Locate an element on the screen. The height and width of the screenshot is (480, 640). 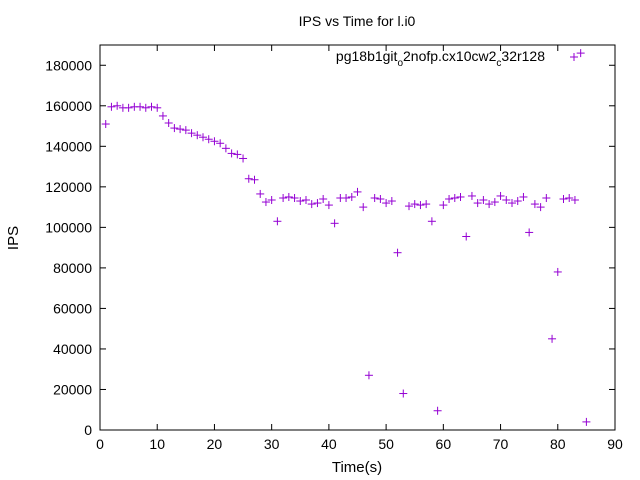
x-tick-label: 90 is located at coordinates (615, 444).